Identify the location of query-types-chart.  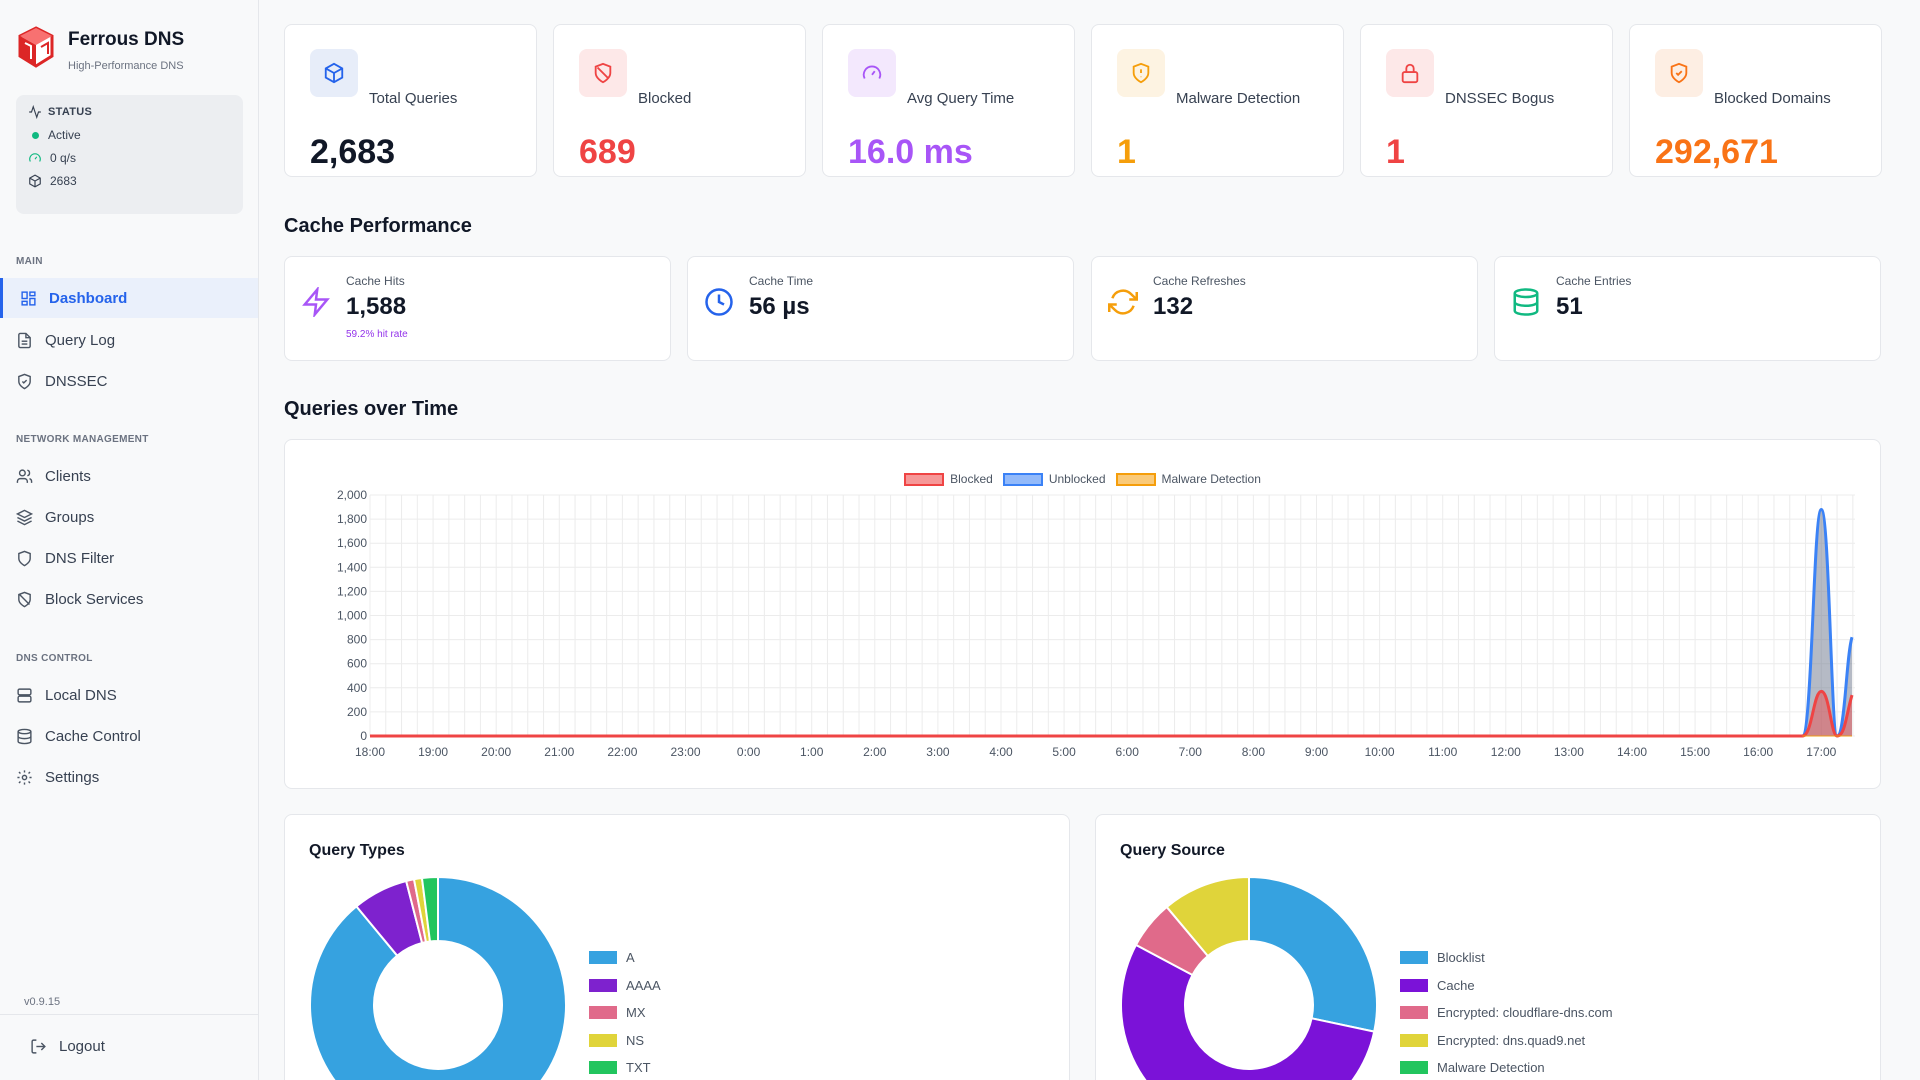
(438, 977).